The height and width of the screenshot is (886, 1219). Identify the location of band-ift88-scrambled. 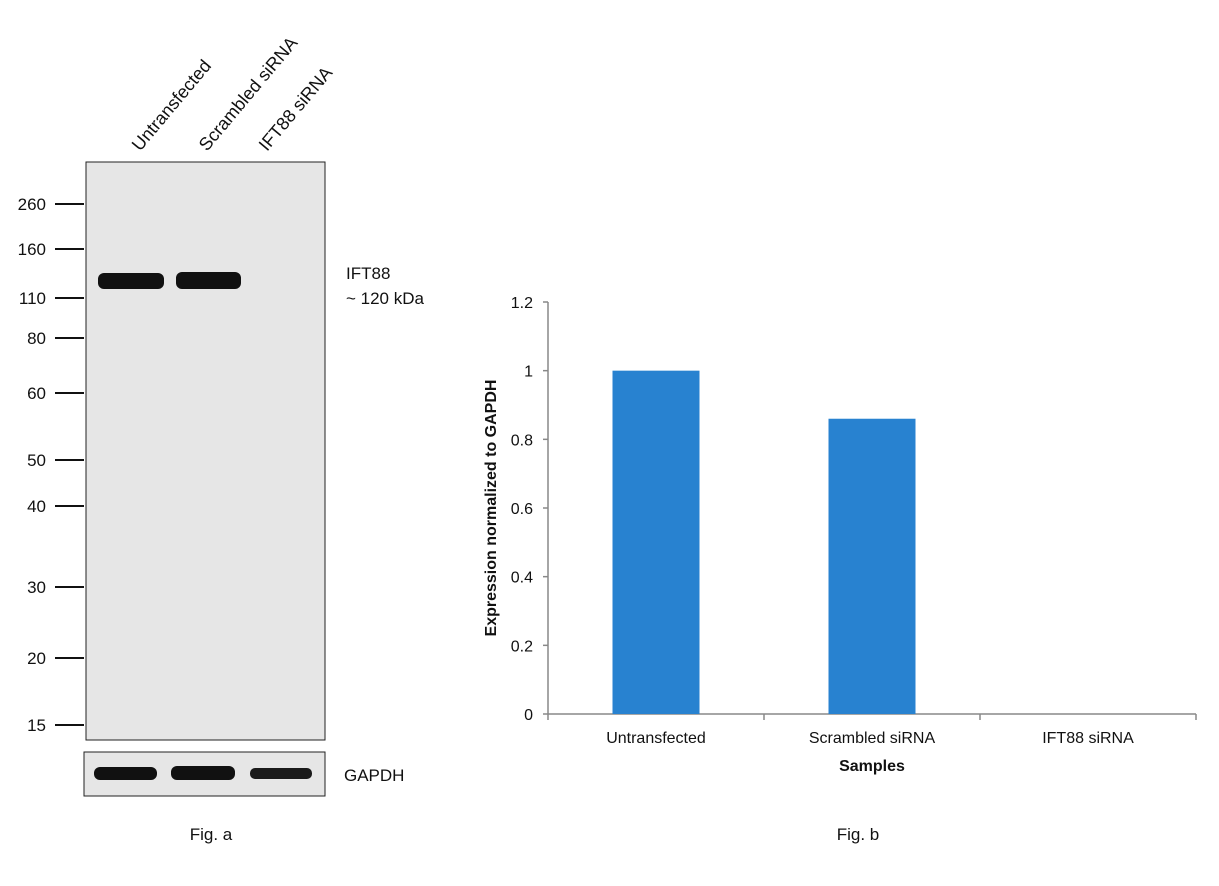
(208, 280).